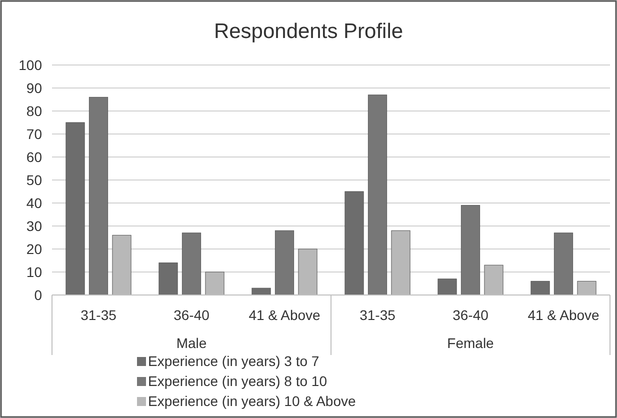 The width and height of the screenshot is (617, 418). Describe the element at coordinates (34, 134) in the screenshot. I see `y-tick-label: 70` at that location.